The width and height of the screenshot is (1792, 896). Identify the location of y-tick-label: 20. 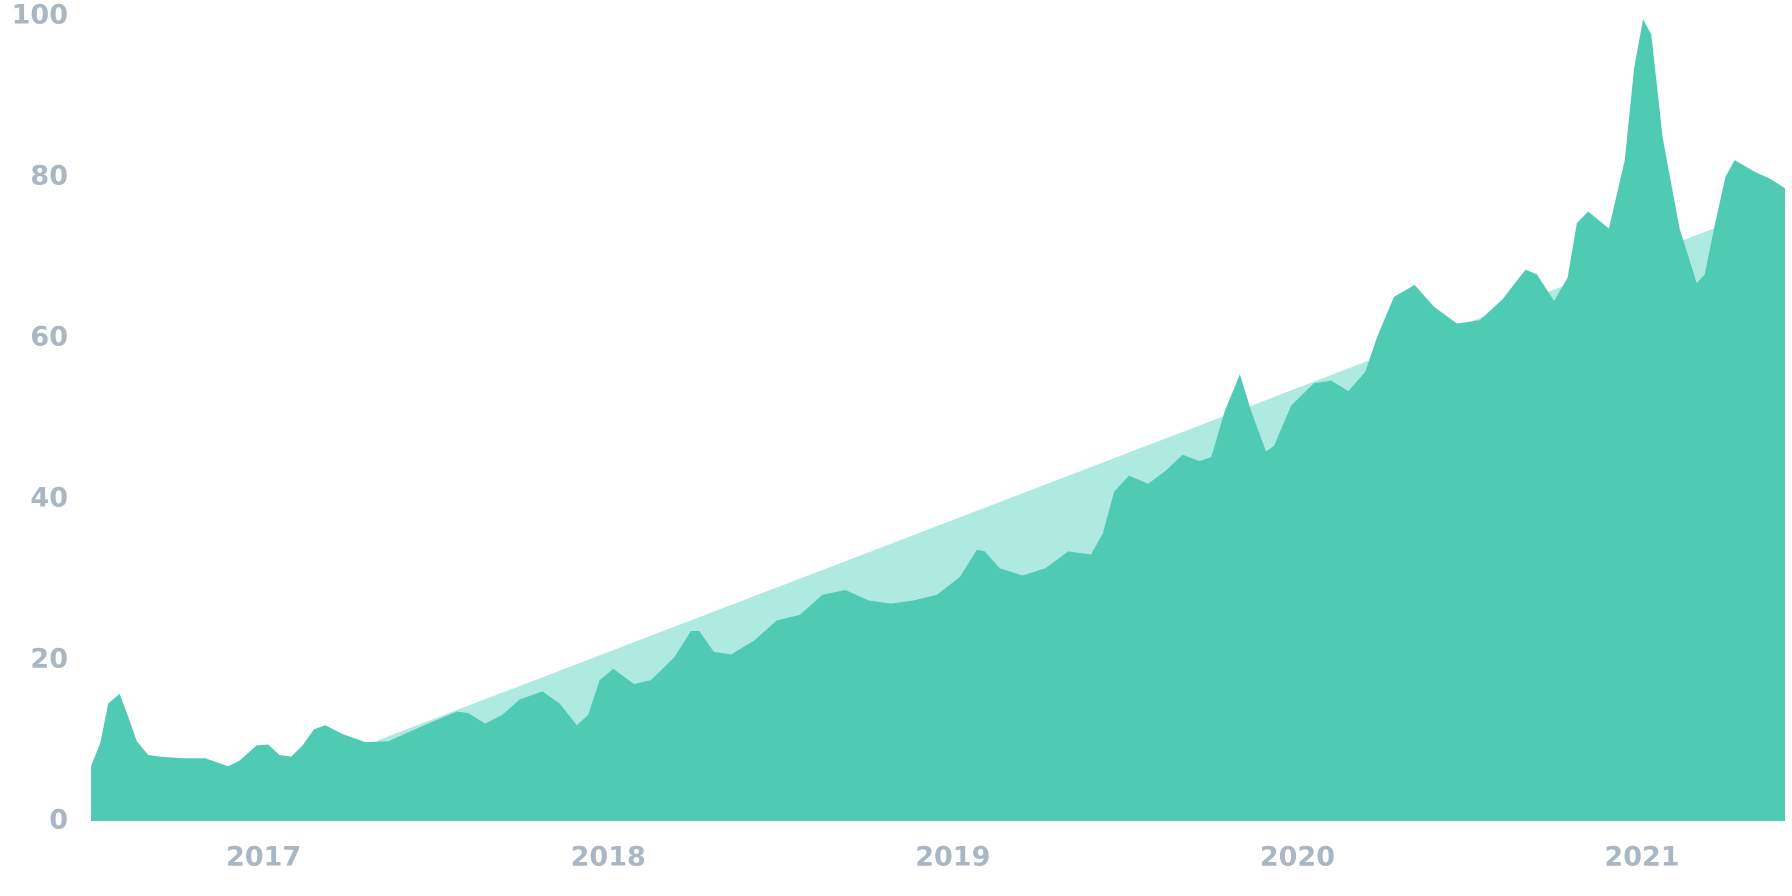
(49, 659).